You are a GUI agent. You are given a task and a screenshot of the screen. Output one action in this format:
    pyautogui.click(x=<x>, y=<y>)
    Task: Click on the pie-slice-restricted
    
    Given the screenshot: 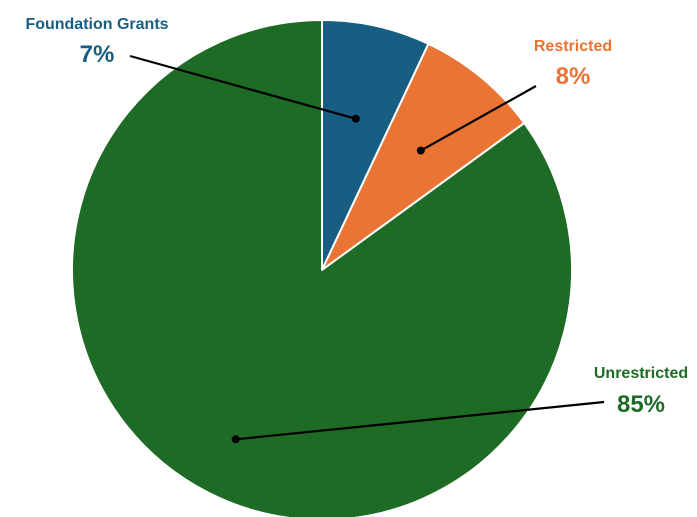 What is the action you would take?
    pyautogui.click(x=423, y=156)
    